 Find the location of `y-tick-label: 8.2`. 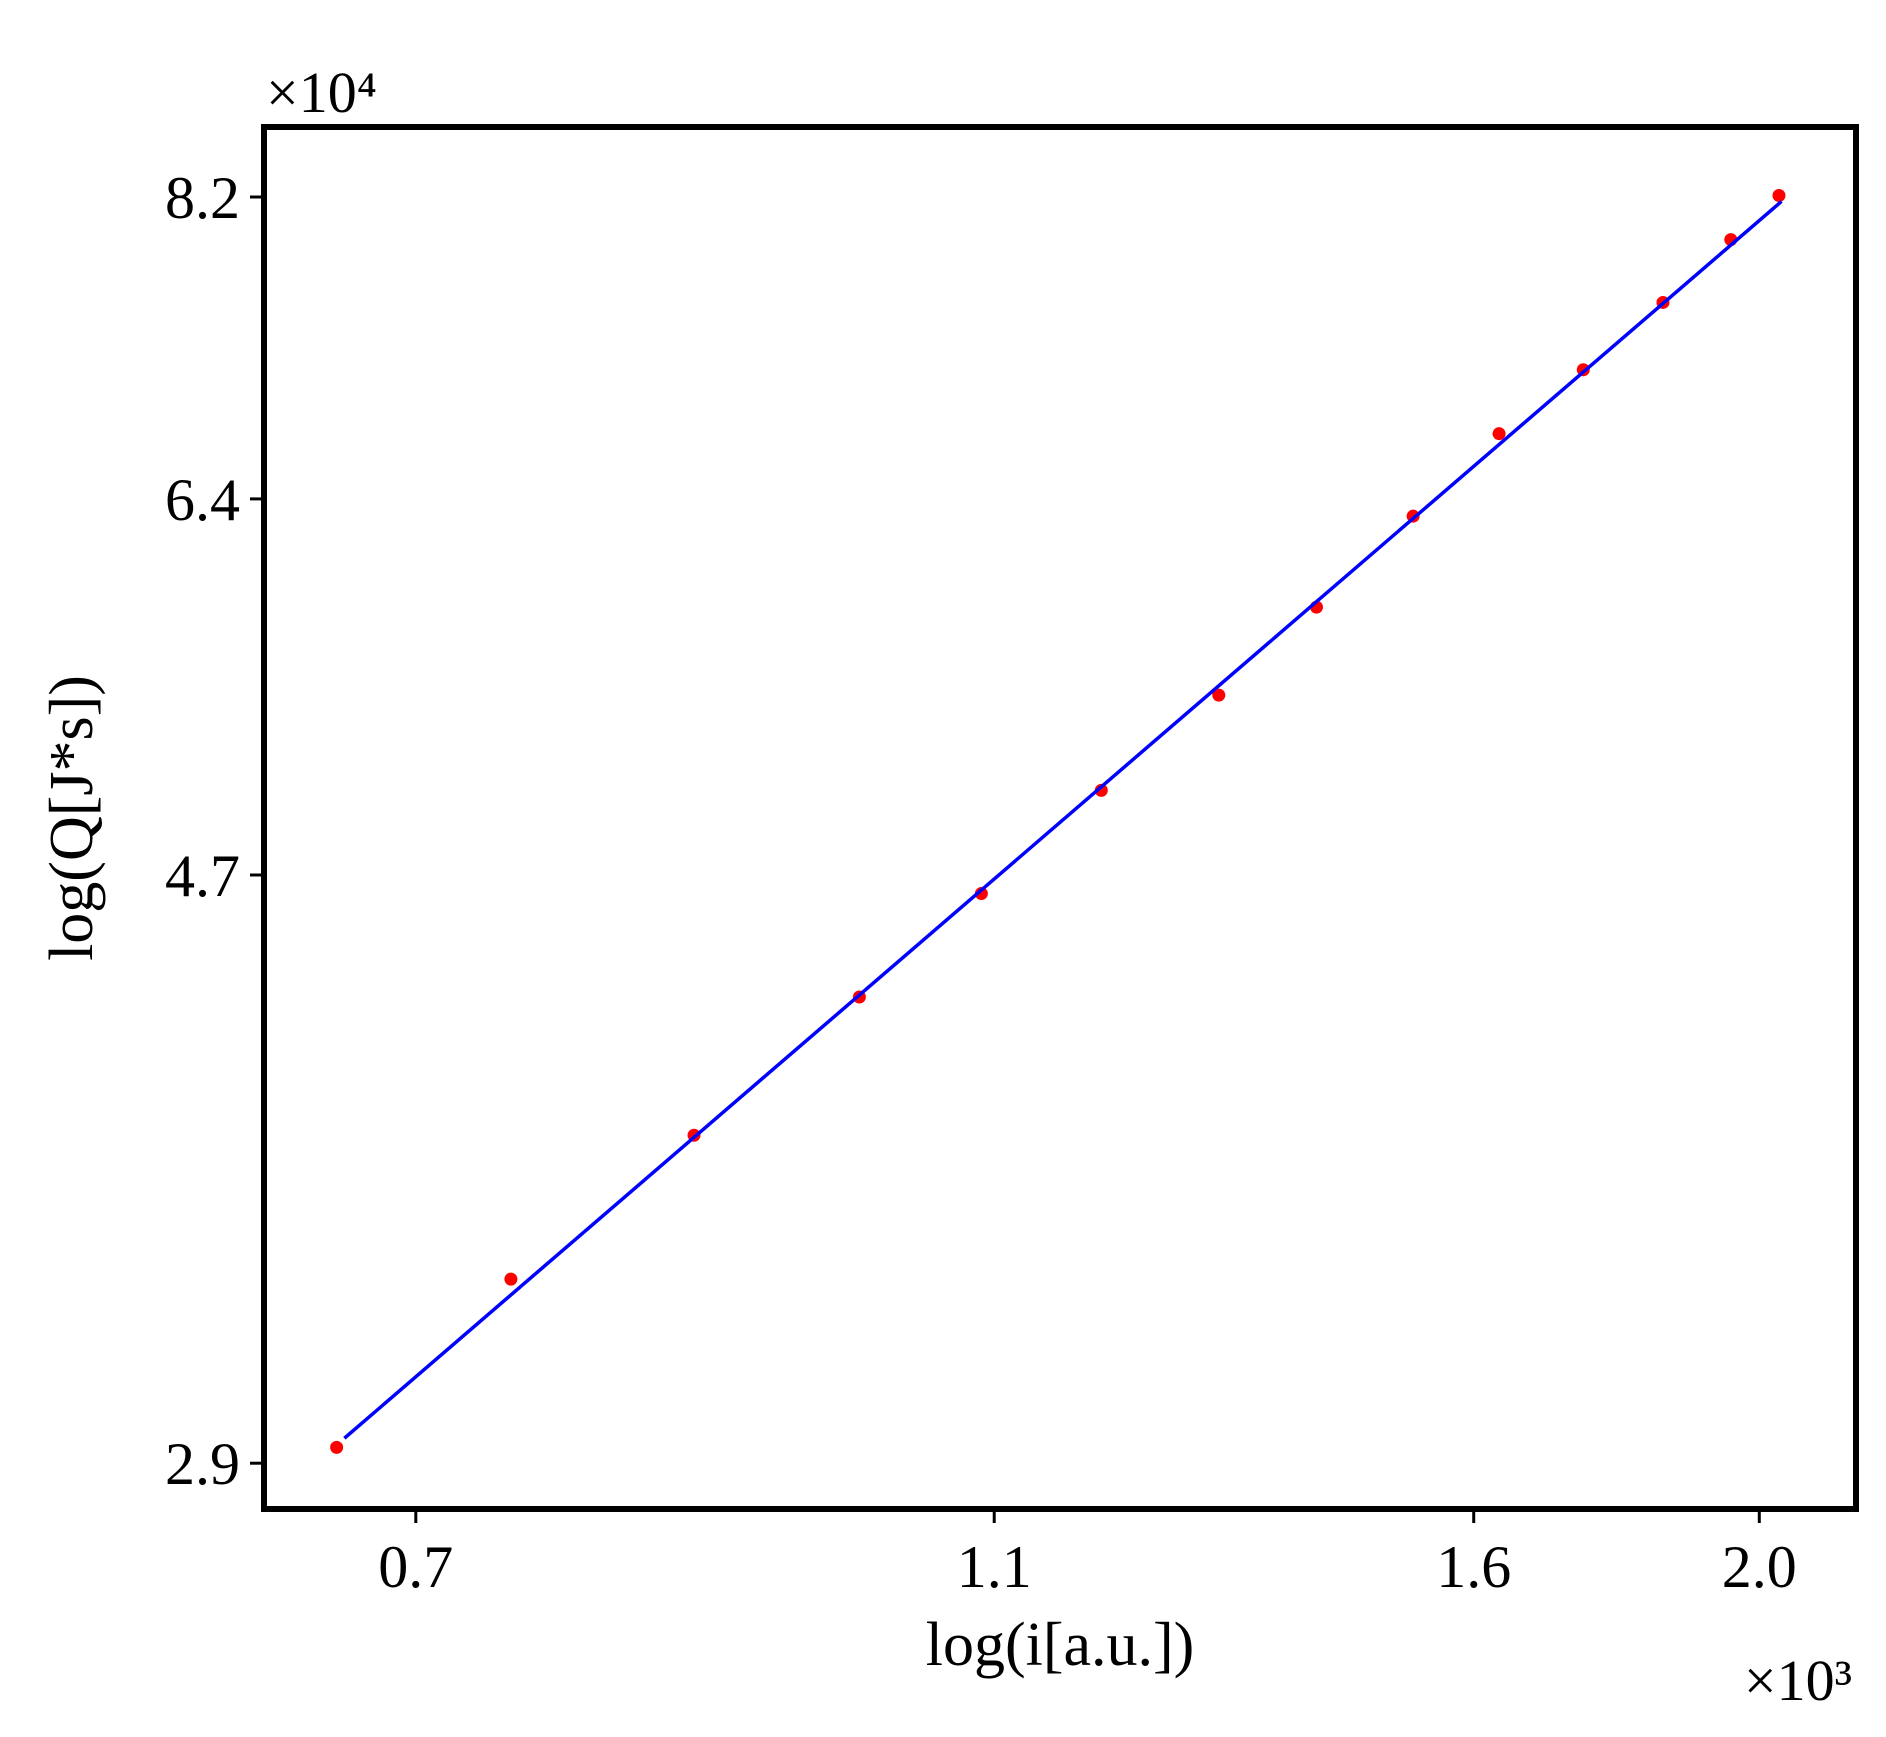

y-tick-label: 8.2 is located at coordinates (202, 198).